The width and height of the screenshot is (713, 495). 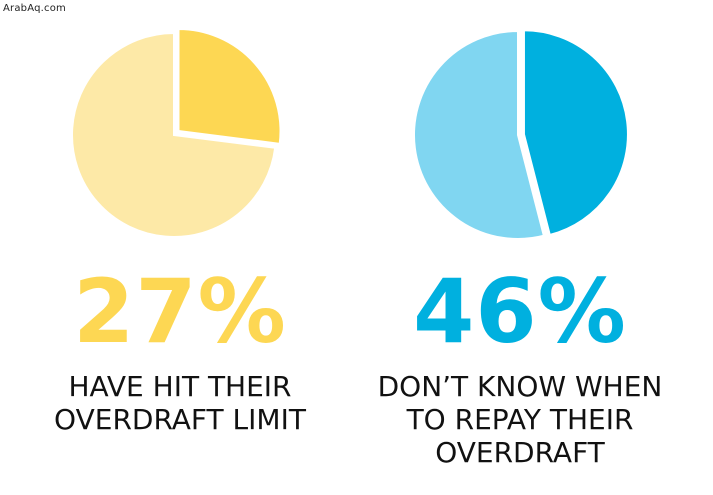 I want to click on pie-chart-overdraft-limit, so click(x=176, y=133).